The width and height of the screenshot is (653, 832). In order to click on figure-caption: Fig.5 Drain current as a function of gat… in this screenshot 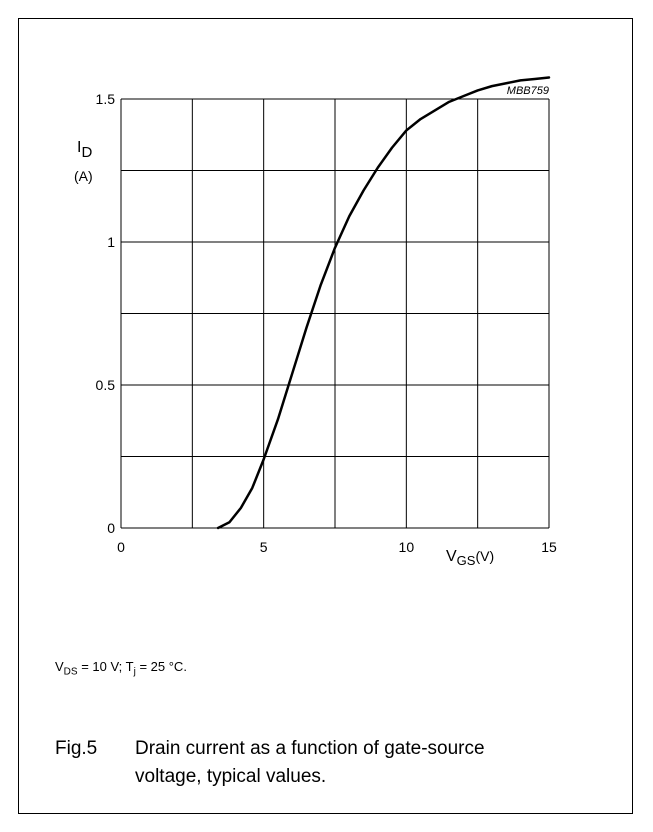, I will do `click(290, 763)`.